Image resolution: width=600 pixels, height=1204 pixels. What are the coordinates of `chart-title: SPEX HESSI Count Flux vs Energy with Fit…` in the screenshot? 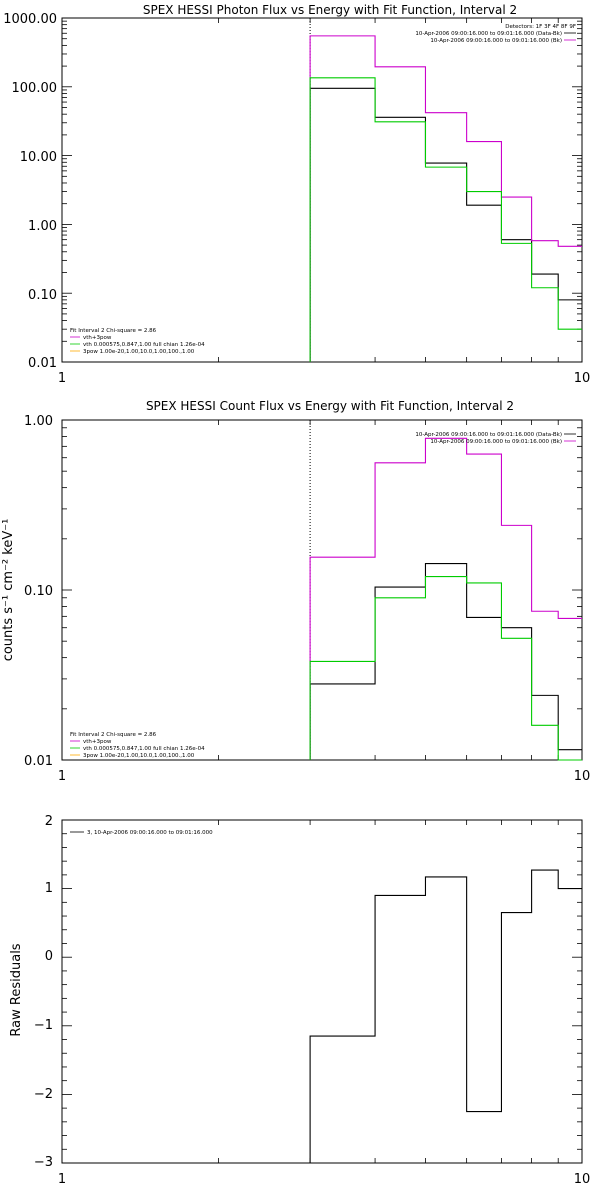 It's located at (330, 406).